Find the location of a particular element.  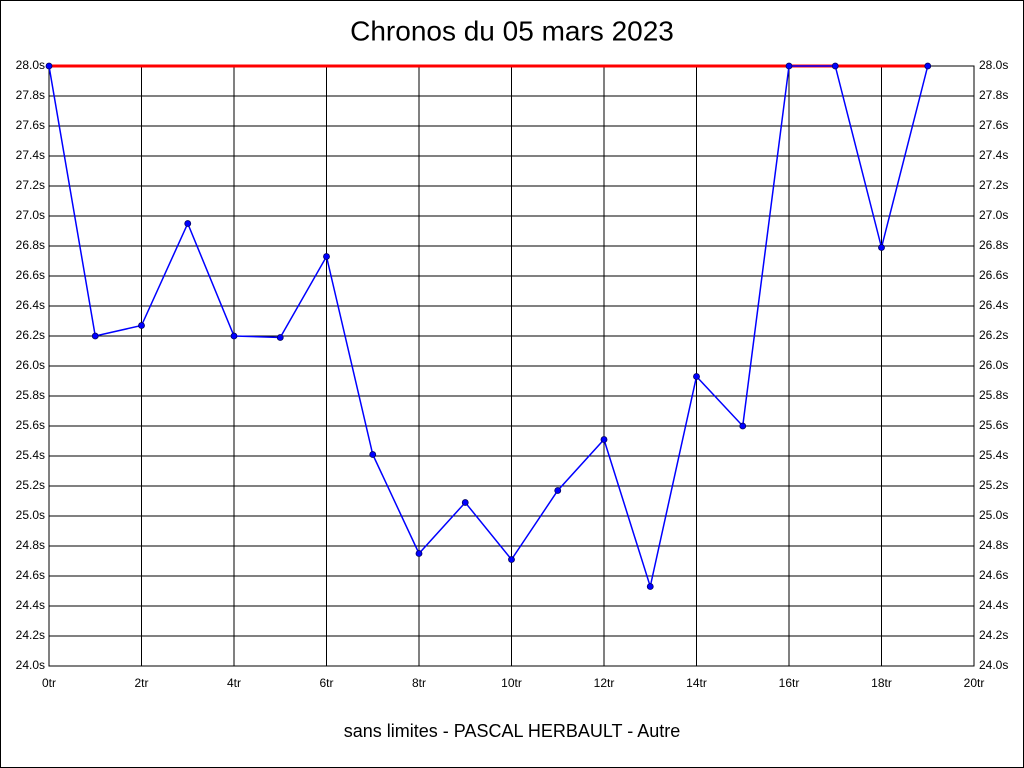

x-tick-label: 4tr is located at coordinates (234, 683).